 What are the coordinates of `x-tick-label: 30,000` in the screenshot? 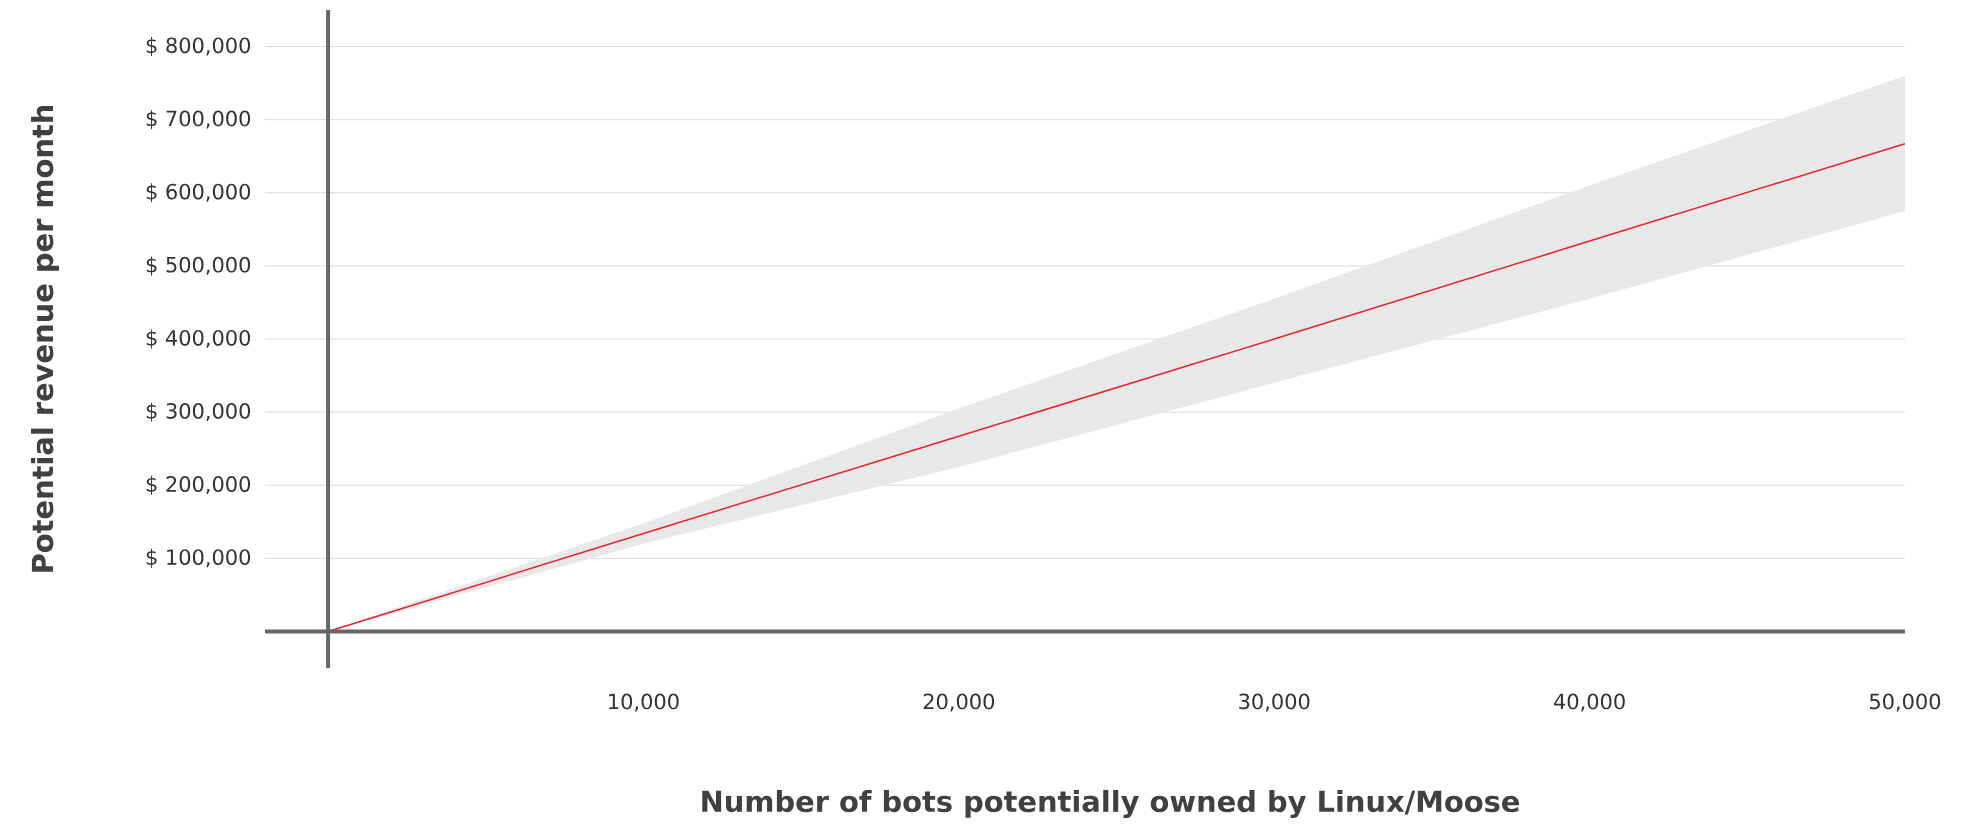 It's located at (1274, 702).